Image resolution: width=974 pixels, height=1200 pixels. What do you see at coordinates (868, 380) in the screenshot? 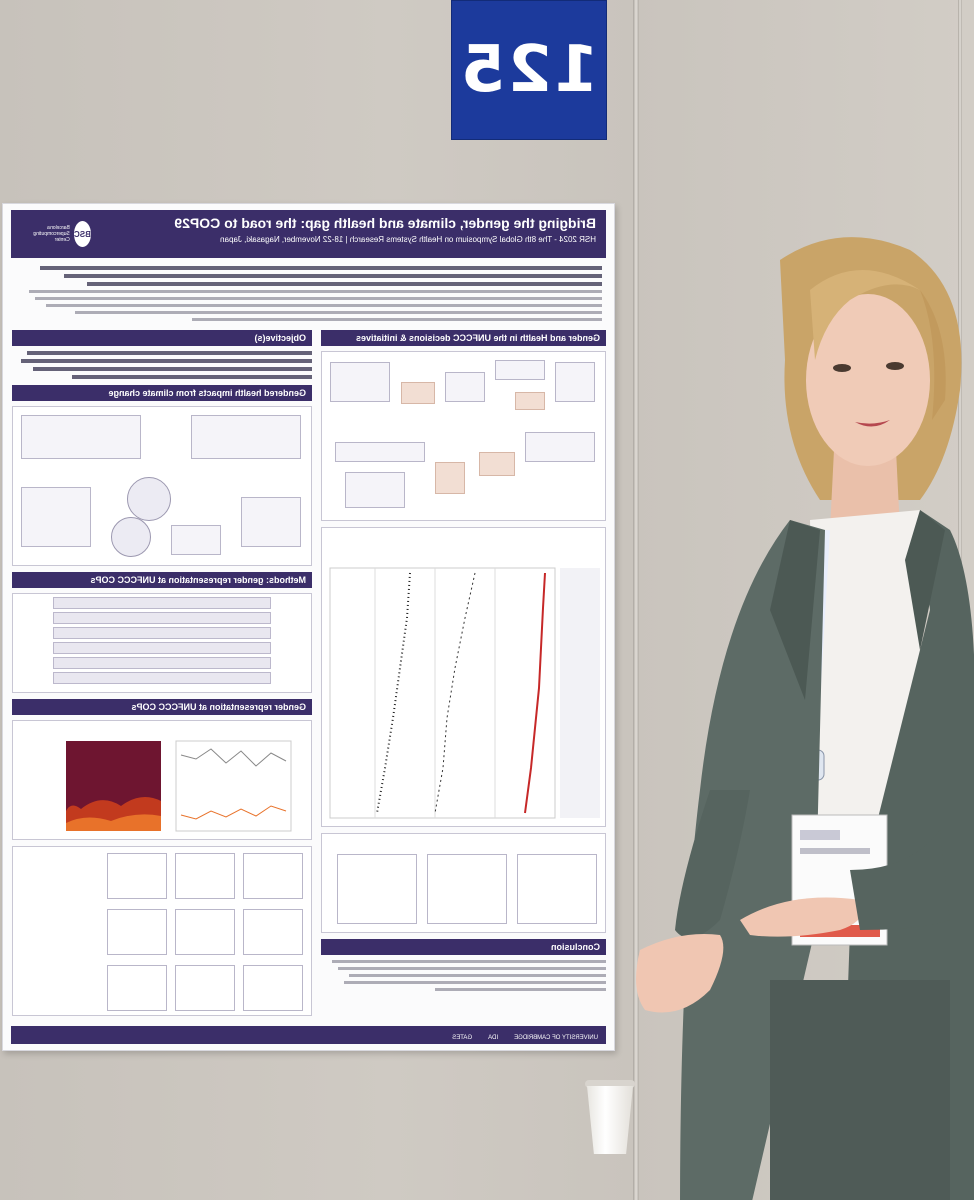
I see `face` at bounding box center [868, 380].